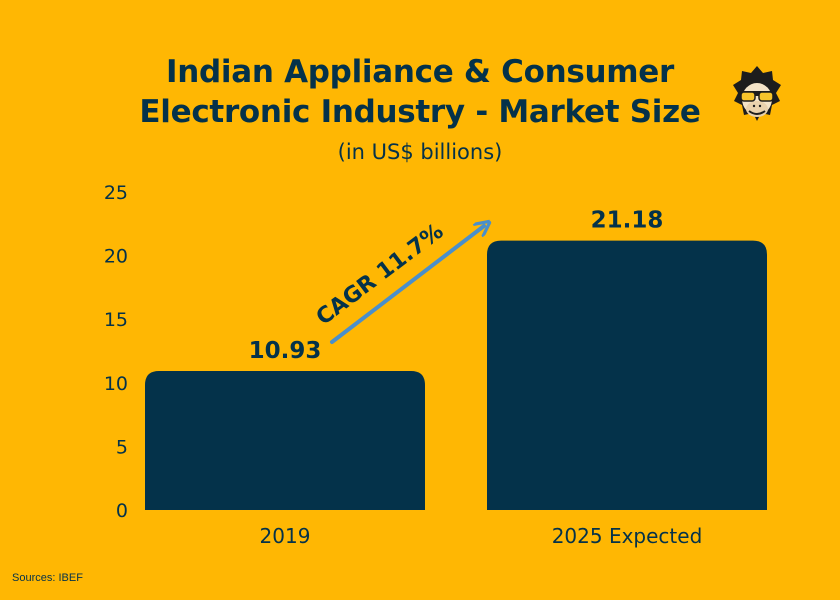  Describe the element at coordinates (116, 384) in the screenshot. I see `y-tick-label: 10` at that location.